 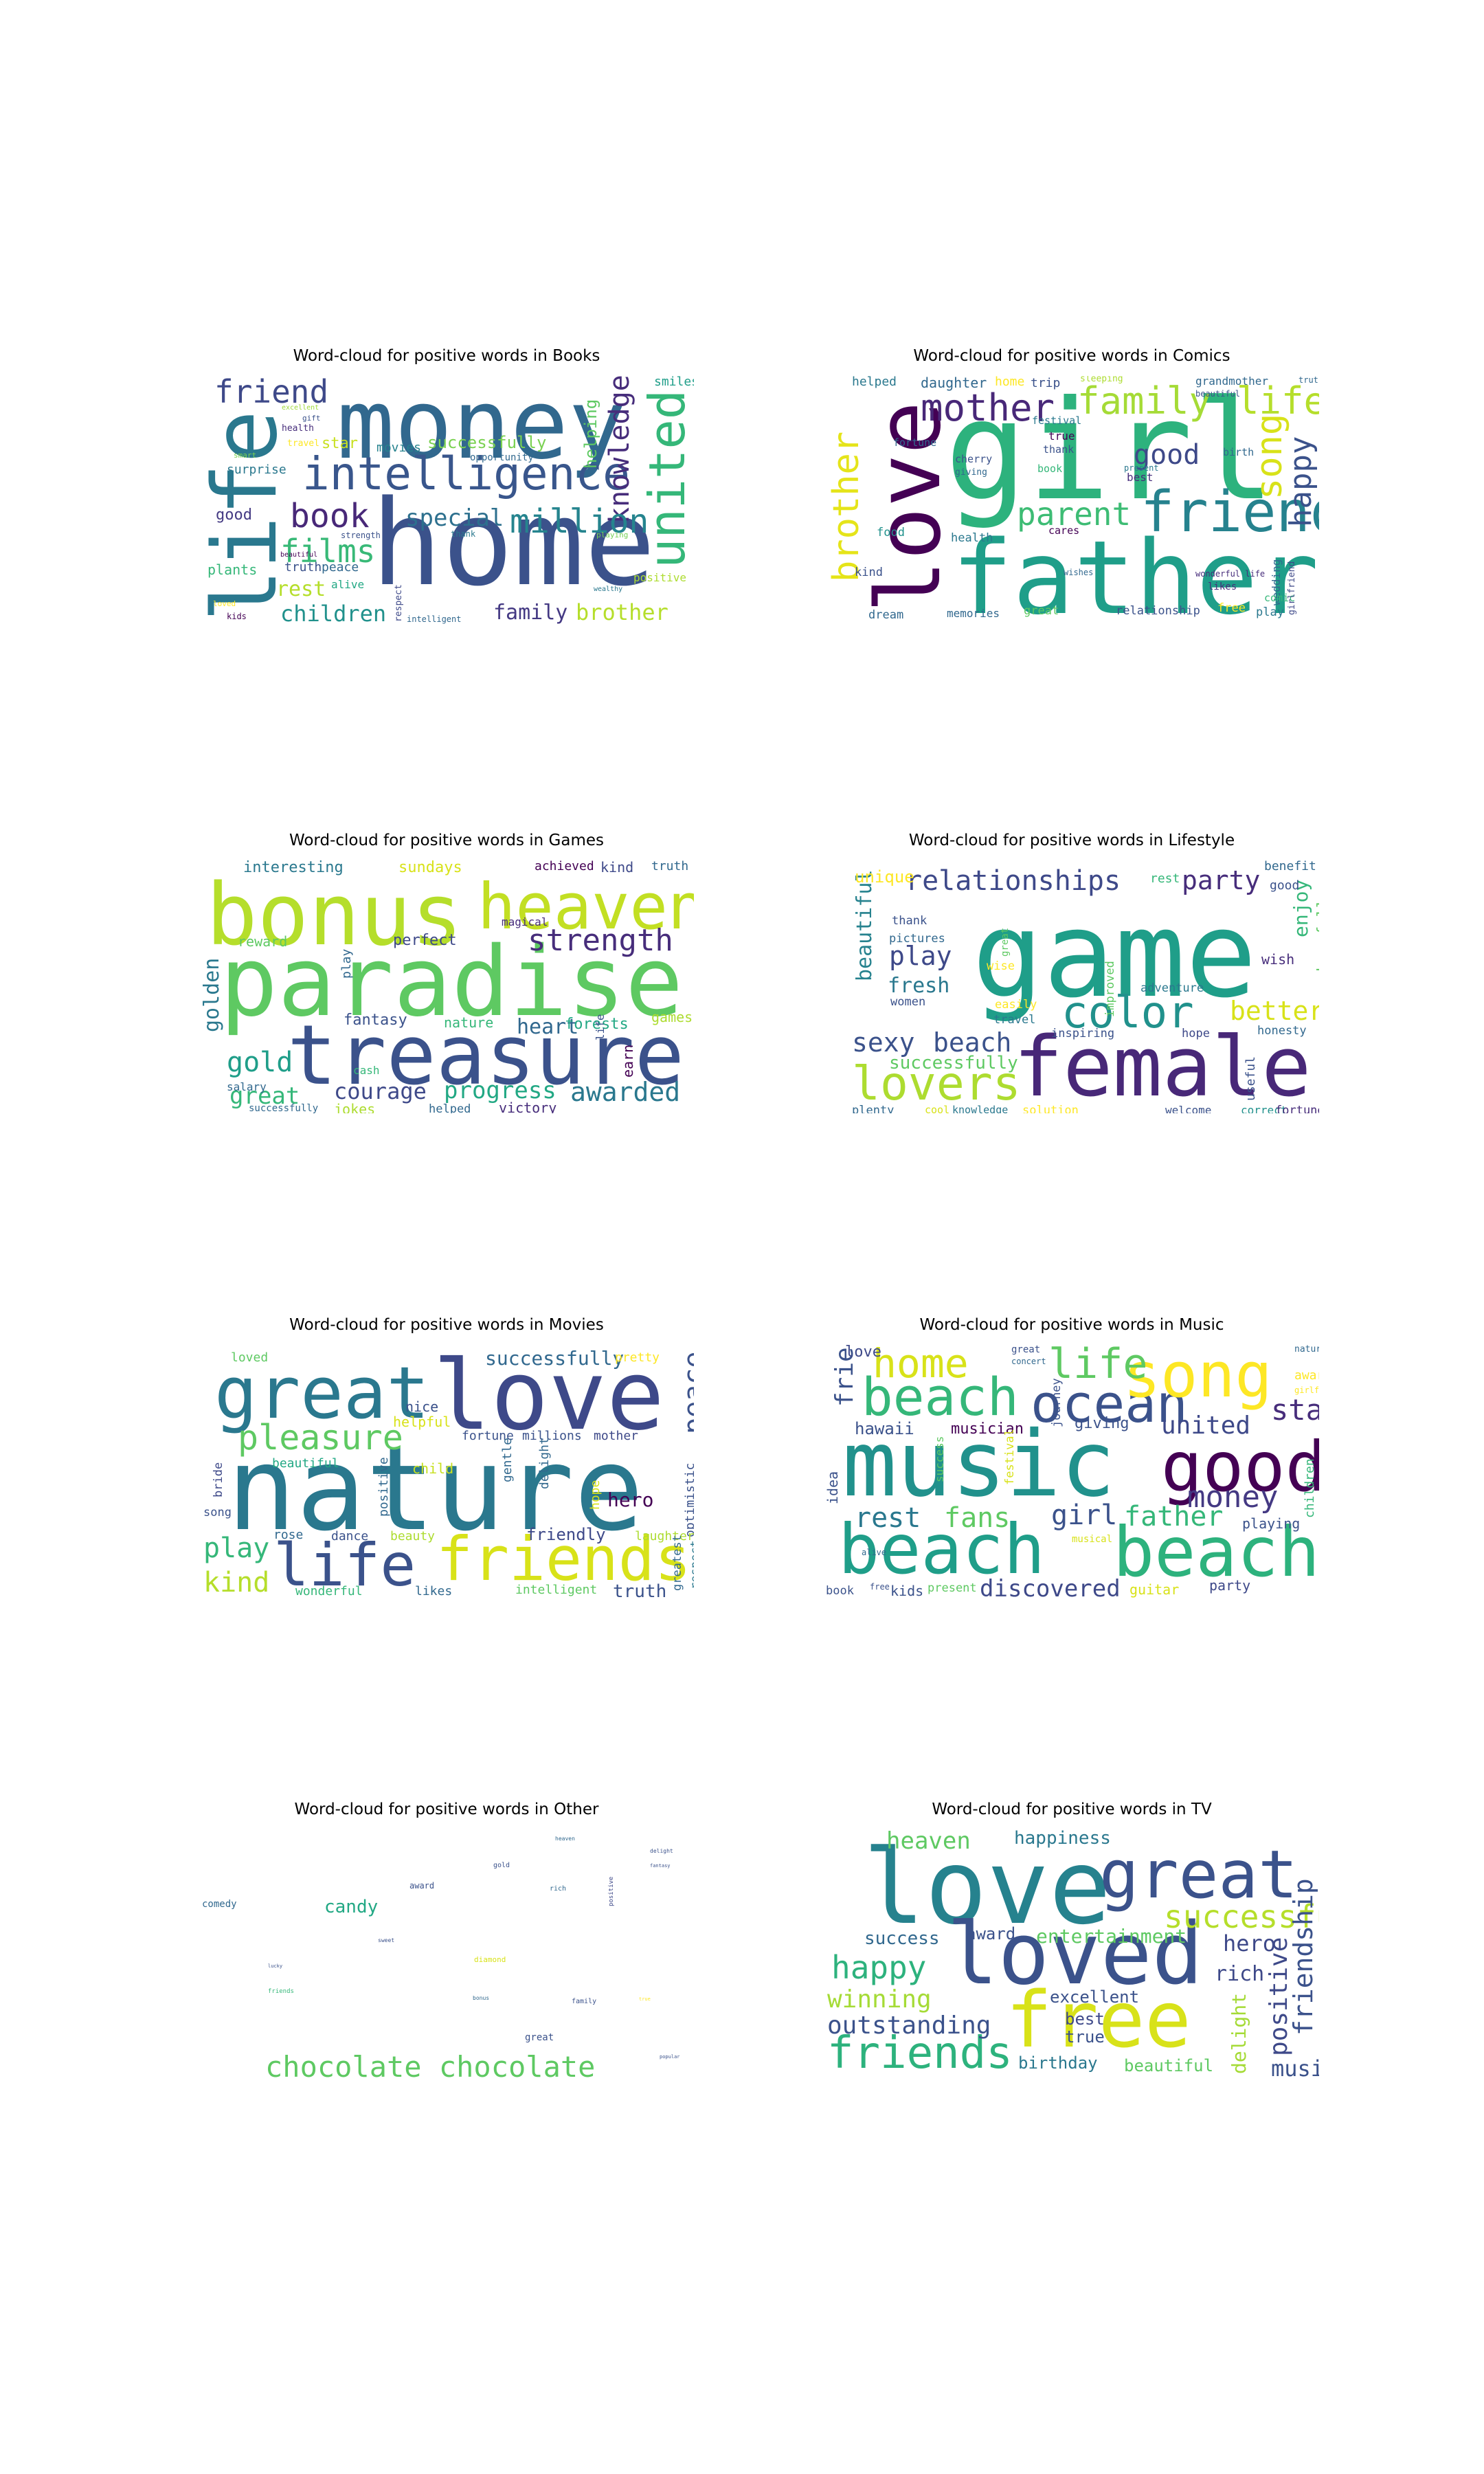 What do you see at coordinates (1075, 1954) in the screenshot?
I see `cloud-word: loved` at bounding box center [1075, 1954].